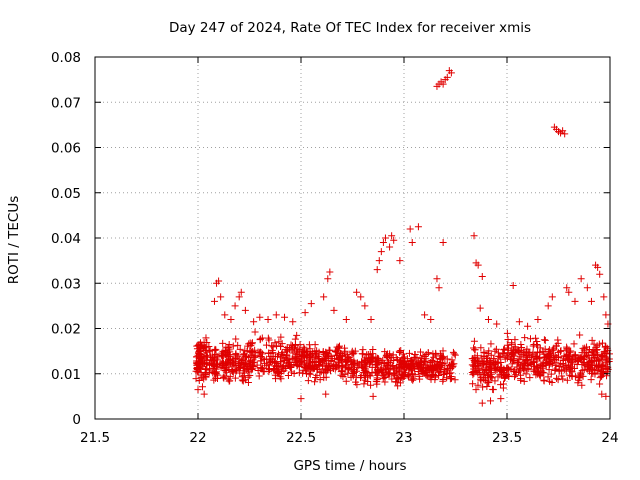 The width and height of the screenshot is (640, 480). What do you see at coordinates (76, 420) in the screenshot?
I see `y-tick-label: 0` at bounding box center [76, 420].